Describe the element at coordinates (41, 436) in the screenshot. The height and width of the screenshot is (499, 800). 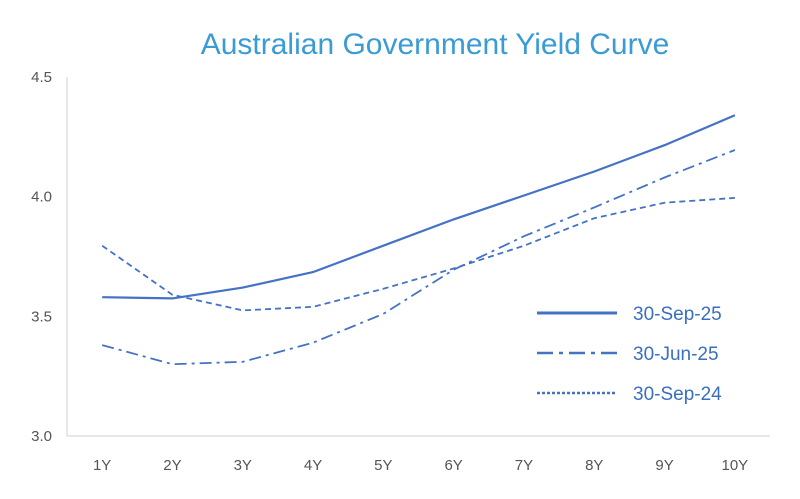
I see `y-tick-label: 3.0` at that location.